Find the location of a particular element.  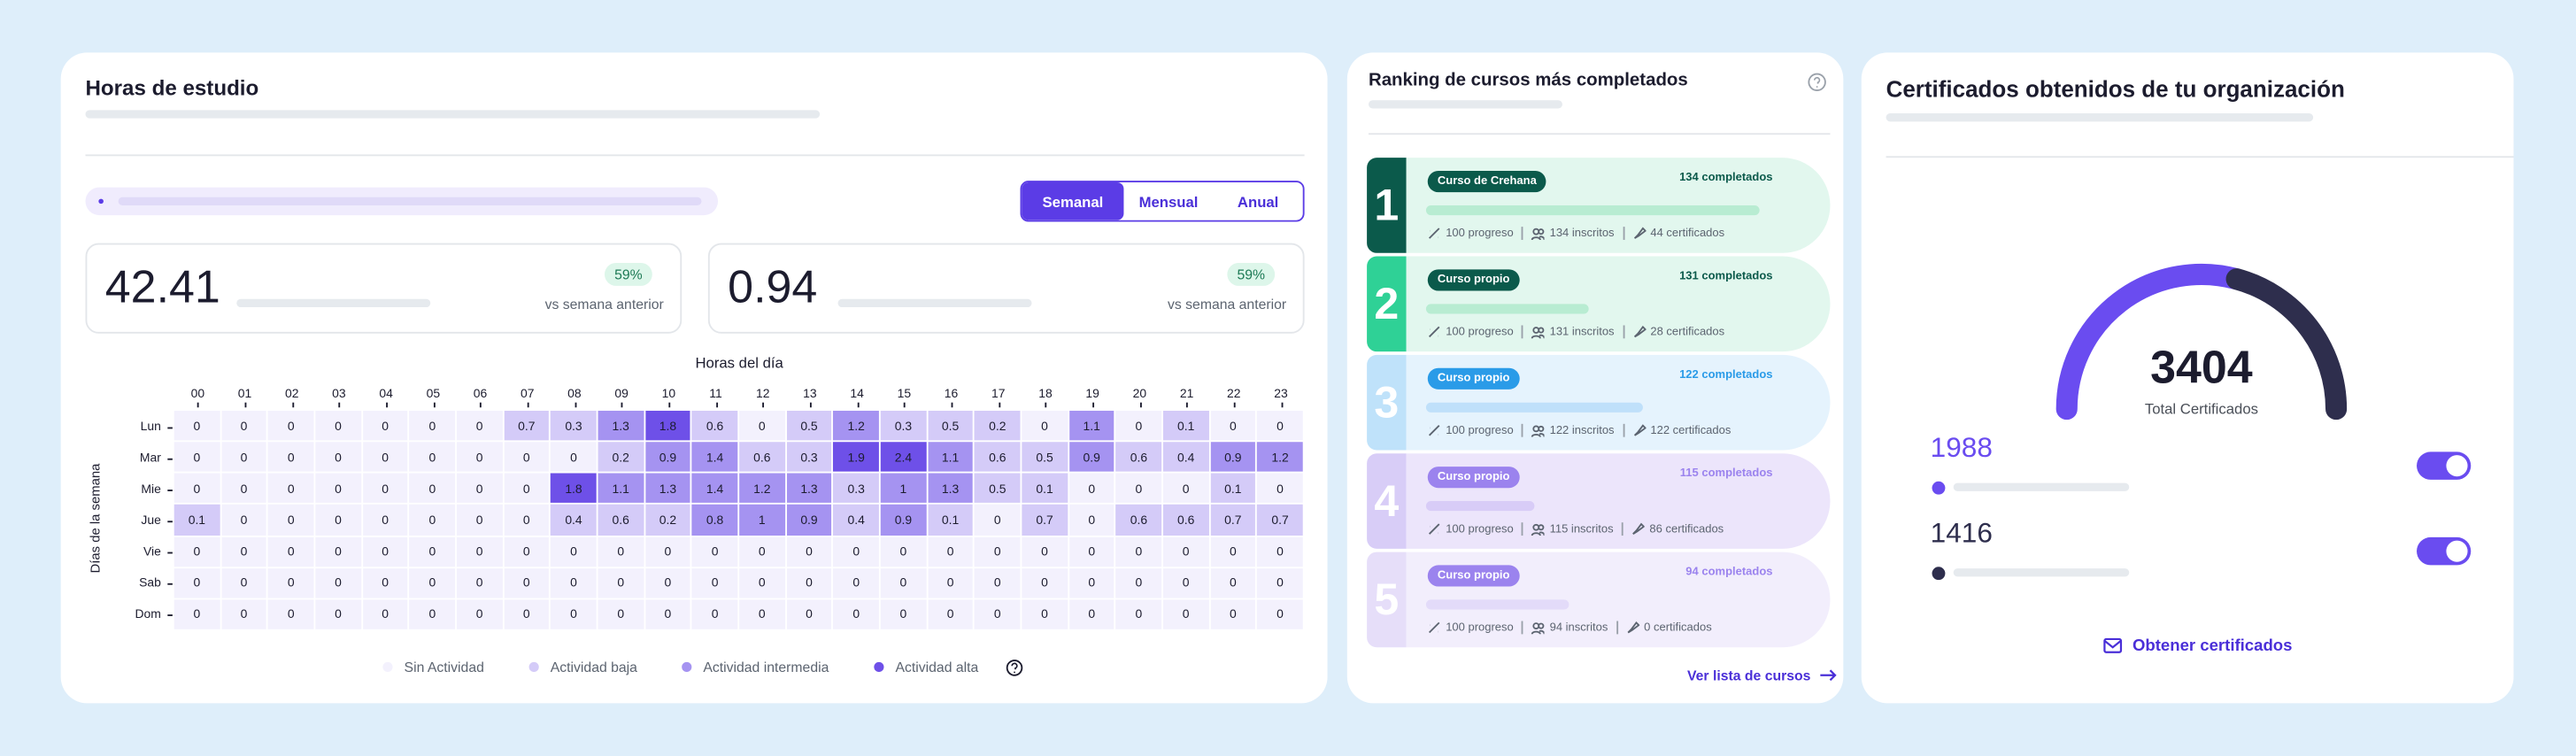

x-tick-label: 17 is located at coordinates (998, 393).